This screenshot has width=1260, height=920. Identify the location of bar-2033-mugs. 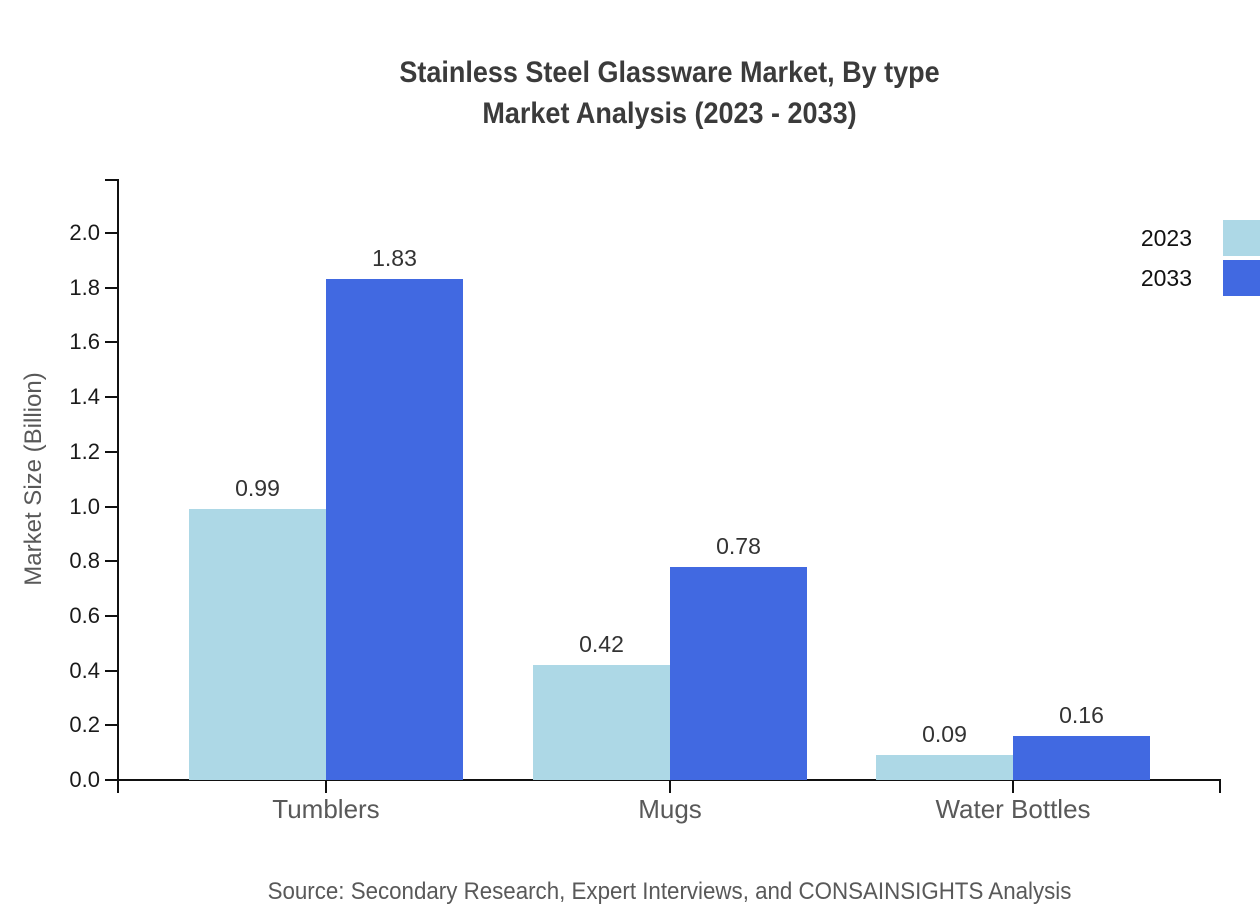
(738, 673).